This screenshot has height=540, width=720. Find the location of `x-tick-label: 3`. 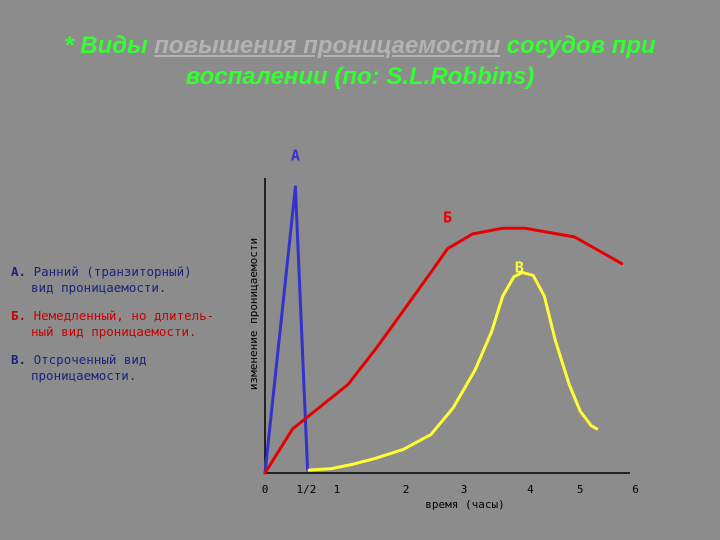

x-tick-label: 3 is located at coordinates (464, 489).